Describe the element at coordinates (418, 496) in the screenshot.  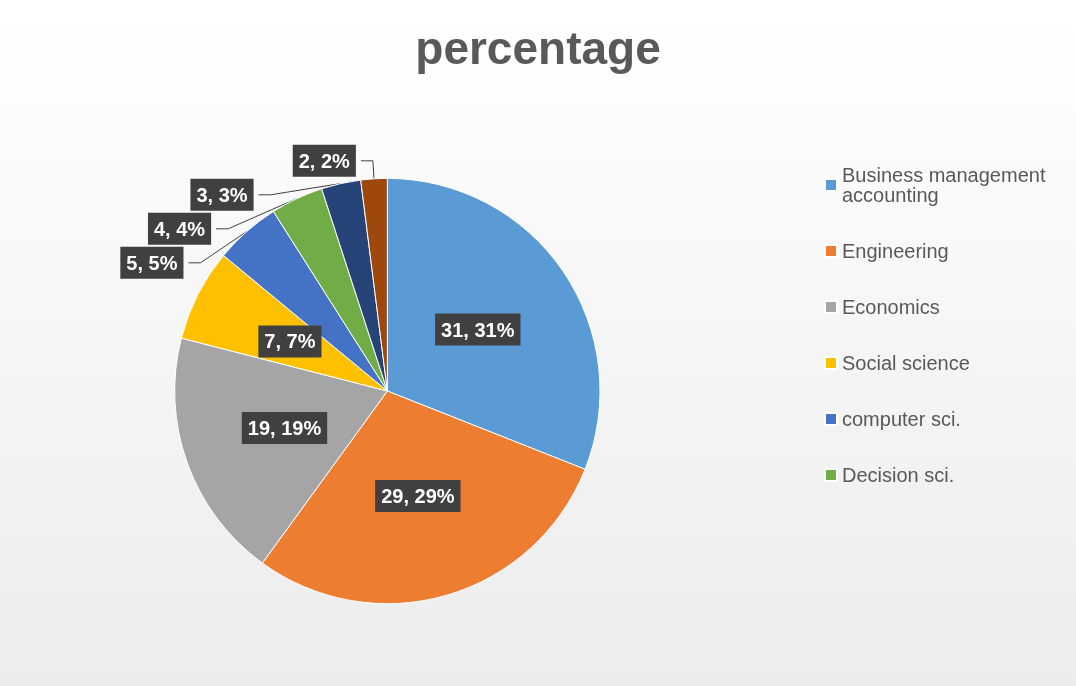
I see `data-label: 29, 29%` at that location.